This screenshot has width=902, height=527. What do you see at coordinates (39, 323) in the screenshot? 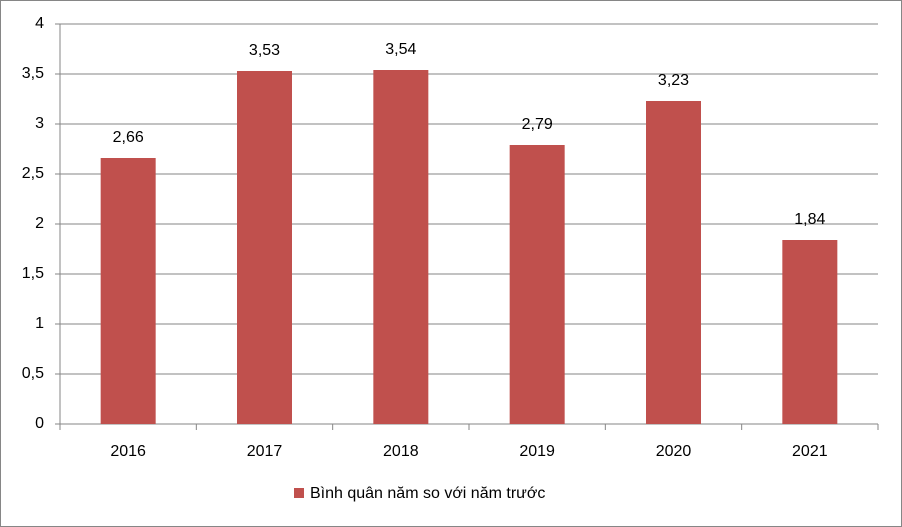
I see `y-tick-label: 1` at bounding box center [39, 323].